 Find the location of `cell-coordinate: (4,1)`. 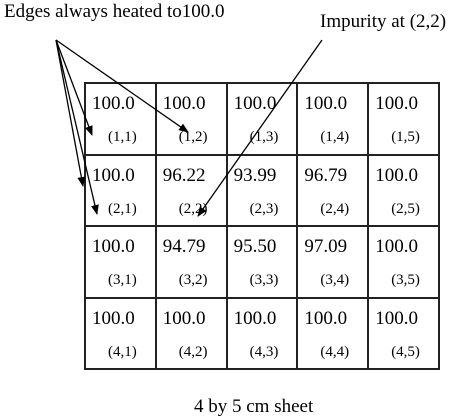

cell-coordinate: (4,1) is located at coordinates (122, 351).